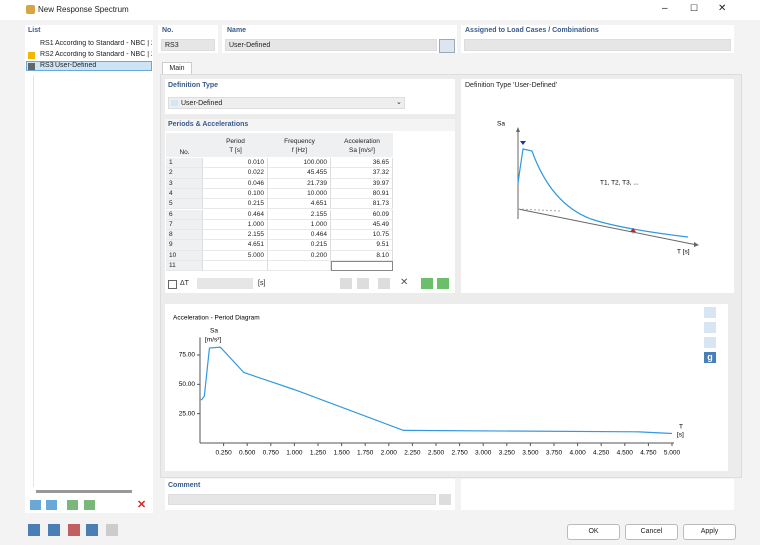 Image resolution: width=760 pixels, height=545 pixels. I want to click on x-tick-label: 2.750, so click(459, 453).